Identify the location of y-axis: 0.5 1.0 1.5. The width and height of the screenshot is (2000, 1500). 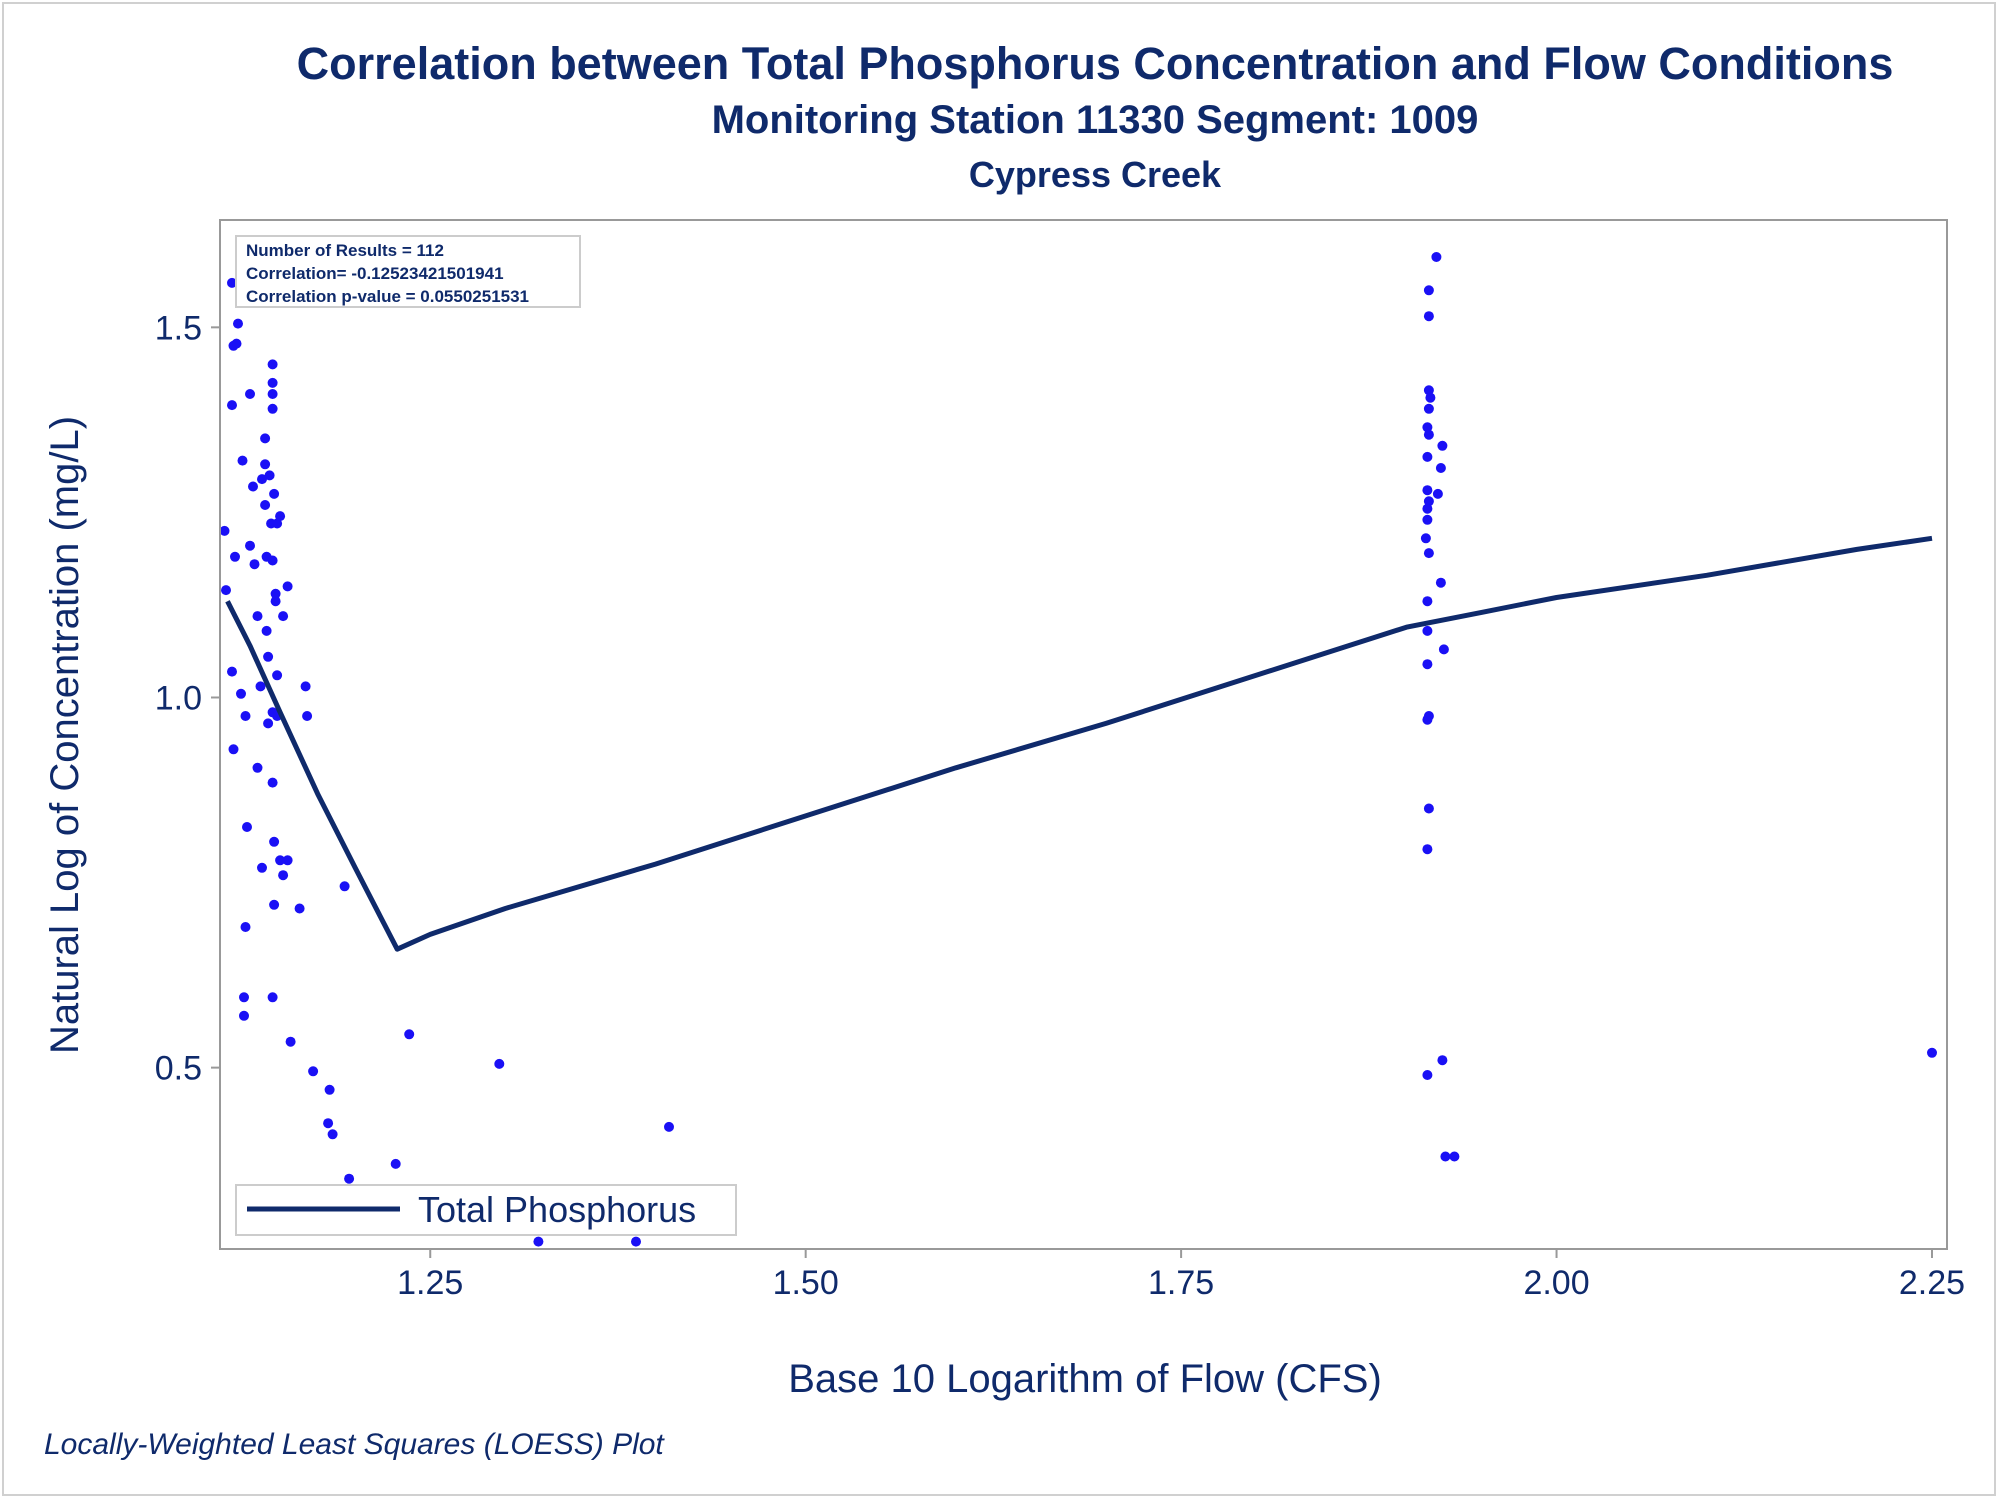
(187, 698).